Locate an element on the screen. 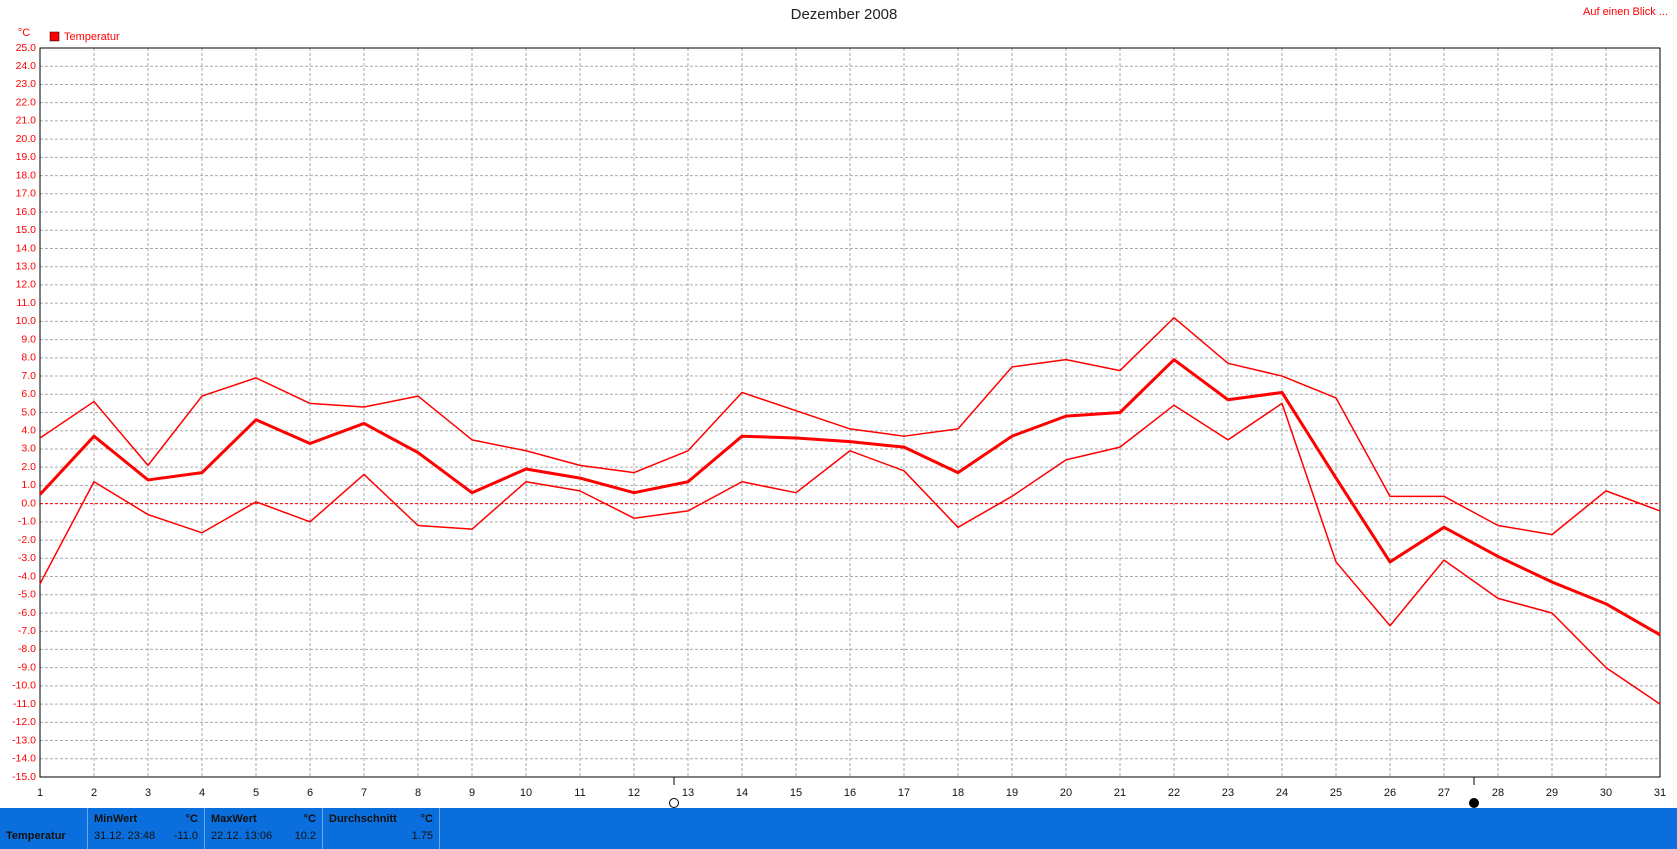 This screenshot has width=1677, height=849. y-tick-label: 12.0 is located at coordinates (26, 285).